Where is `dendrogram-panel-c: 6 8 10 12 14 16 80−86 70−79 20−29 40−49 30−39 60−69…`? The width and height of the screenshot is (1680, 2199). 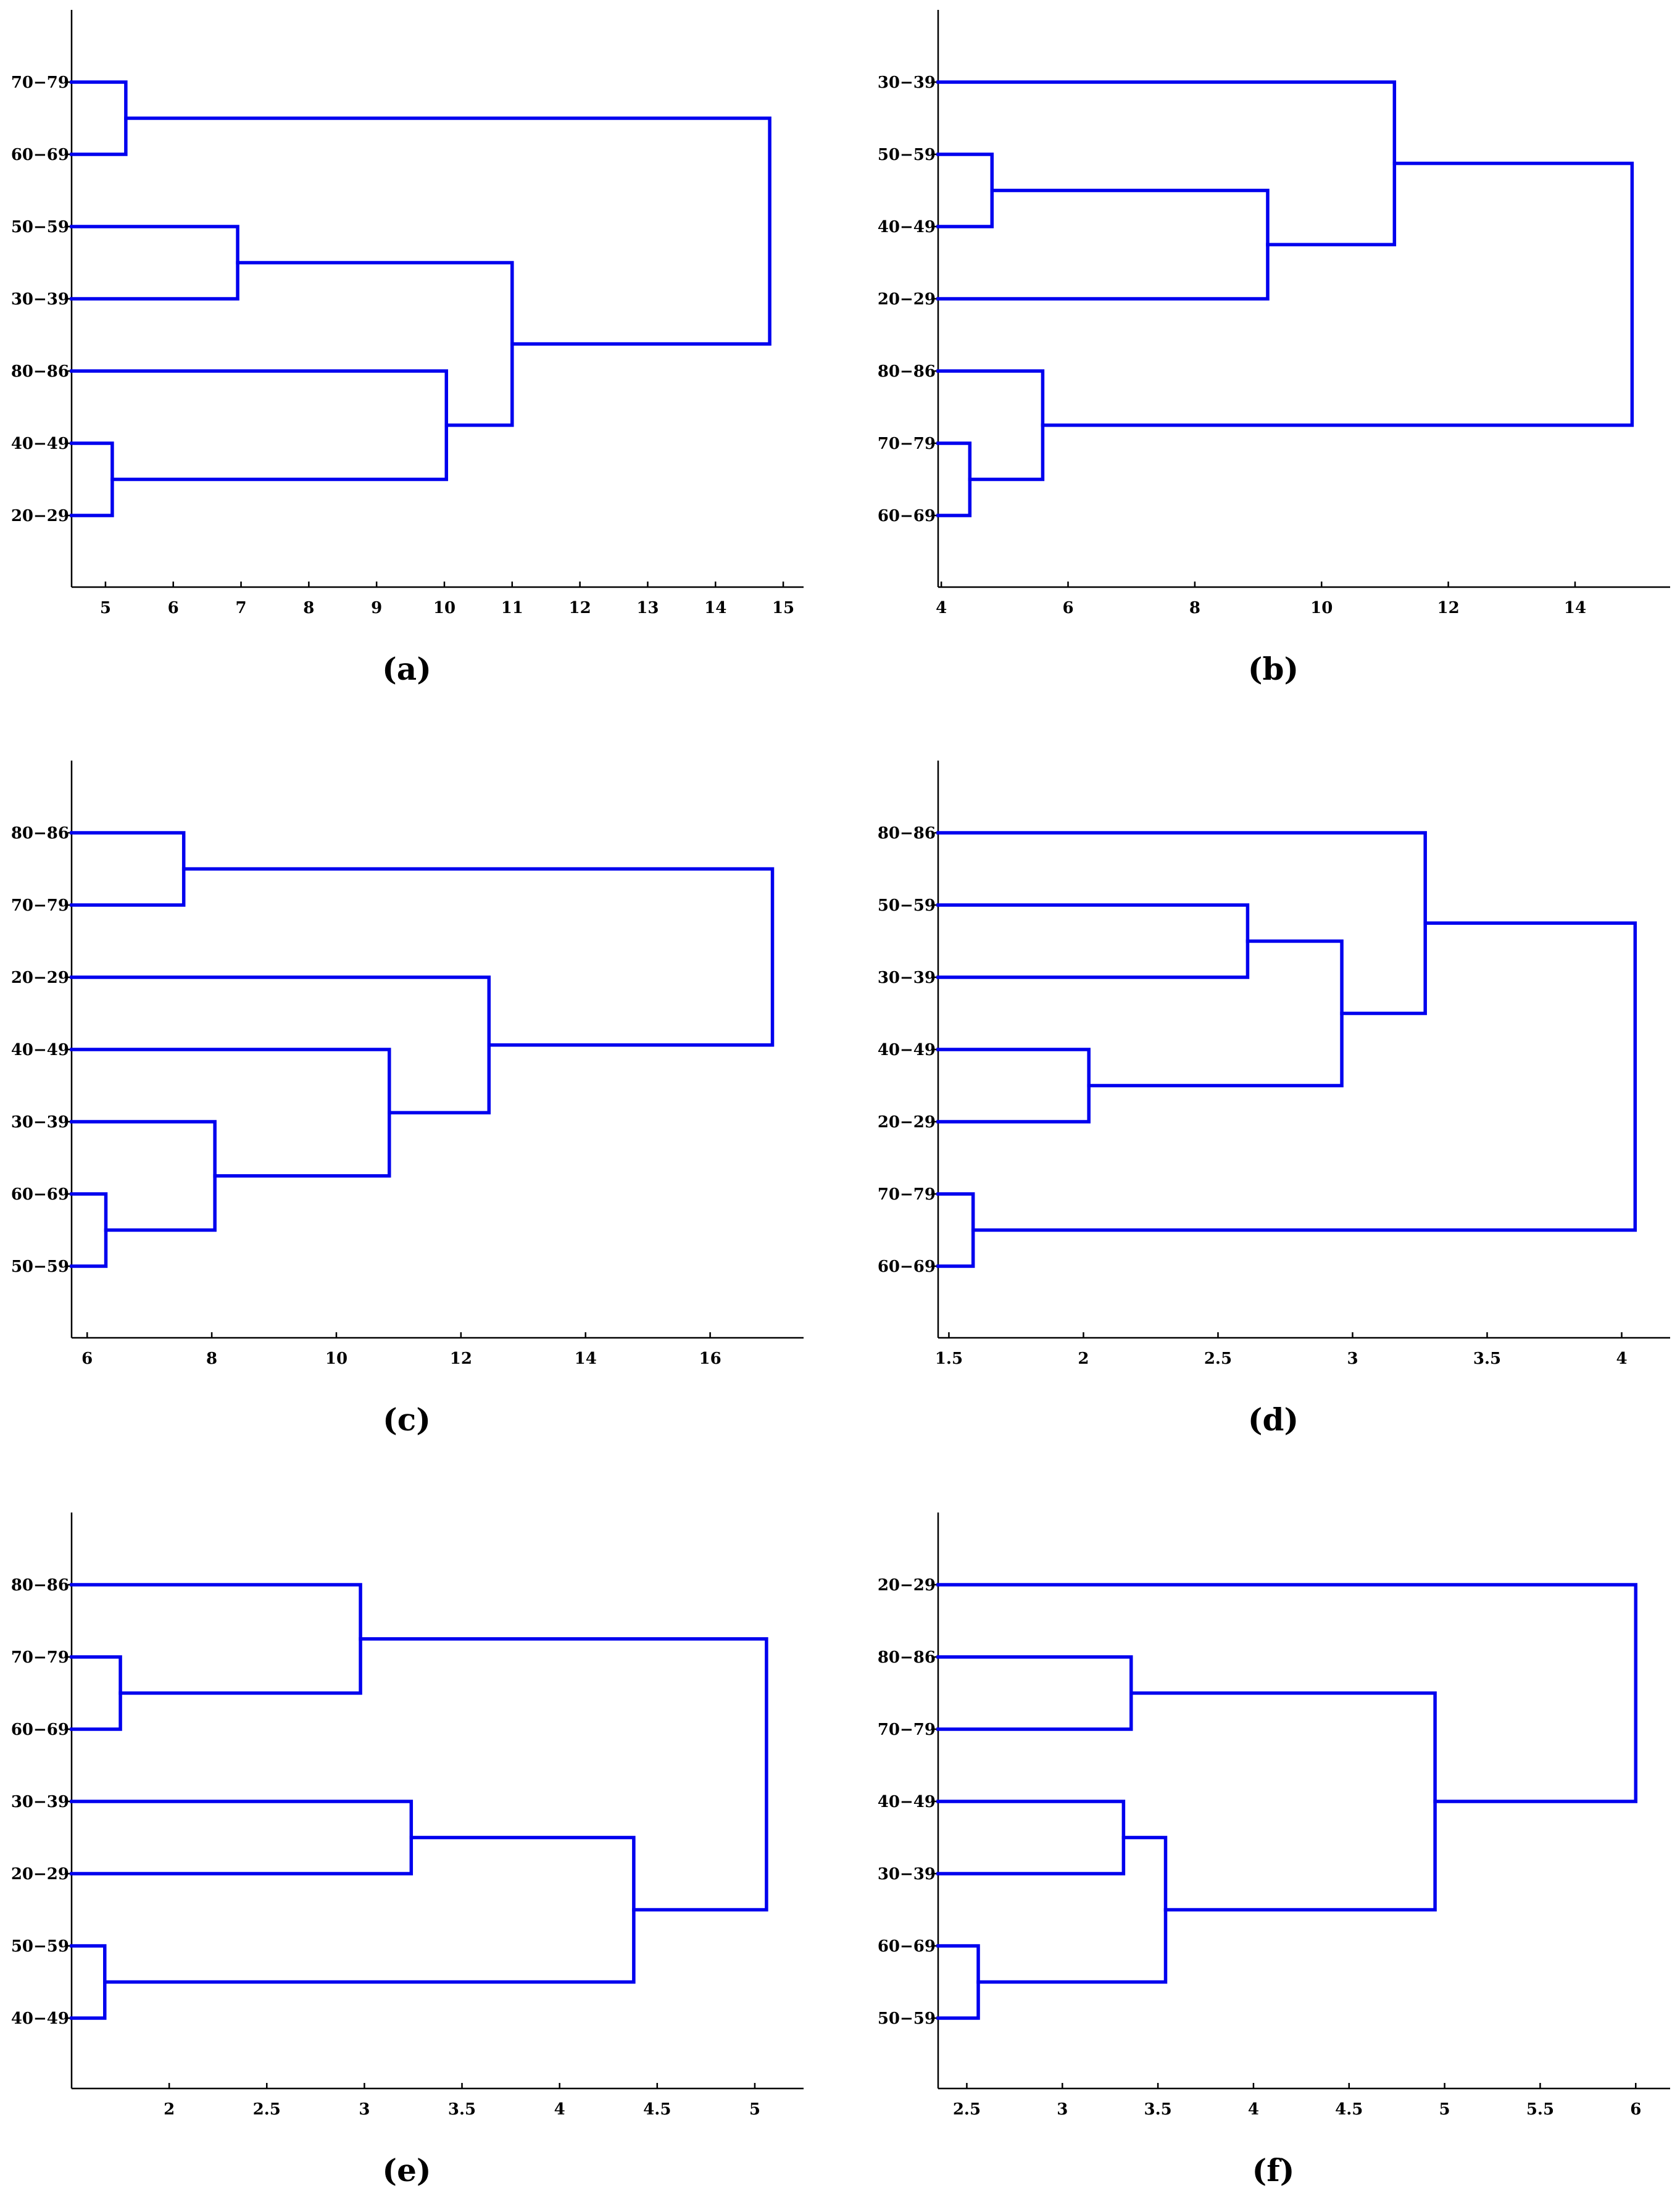 dendrogram-panel-c: 6 8 10 12 14 16 80−86 70−79 20−29 40−49 30−39 60−69… is located at coordinates (407, 1099).